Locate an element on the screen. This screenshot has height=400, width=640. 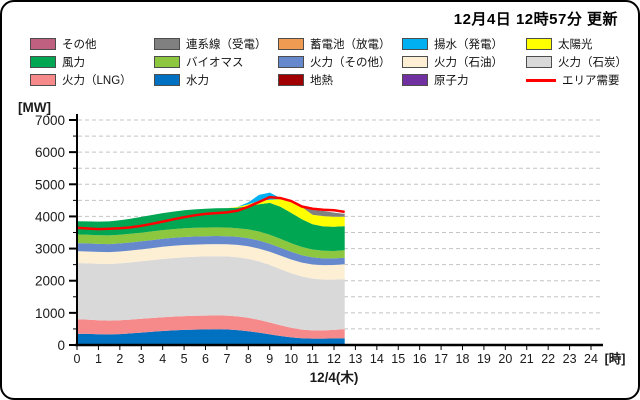
legend-label: 連系線（受電） is located at coordinates (226, 45).